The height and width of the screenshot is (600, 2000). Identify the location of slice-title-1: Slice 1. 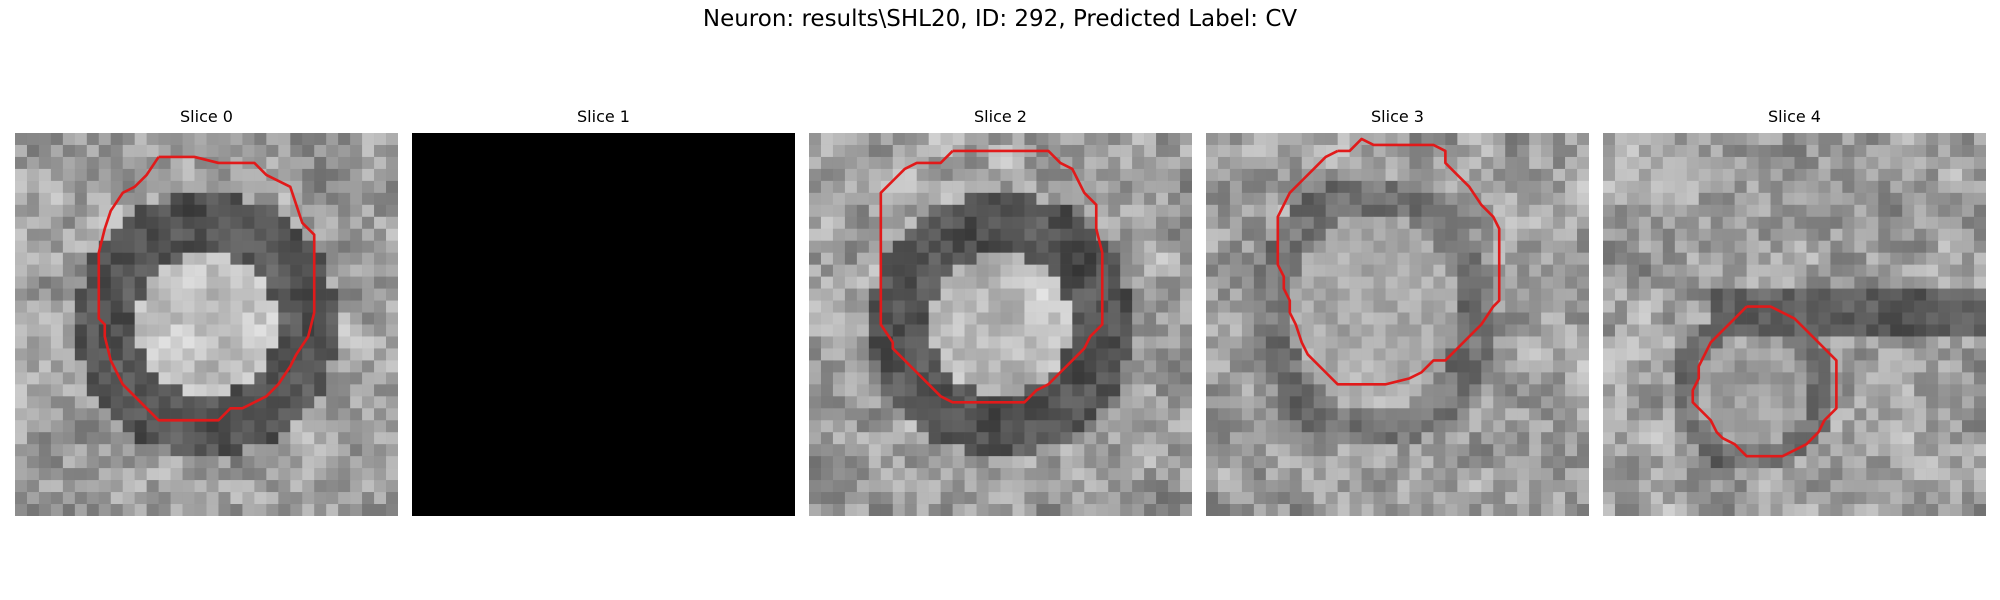
(603, 116).